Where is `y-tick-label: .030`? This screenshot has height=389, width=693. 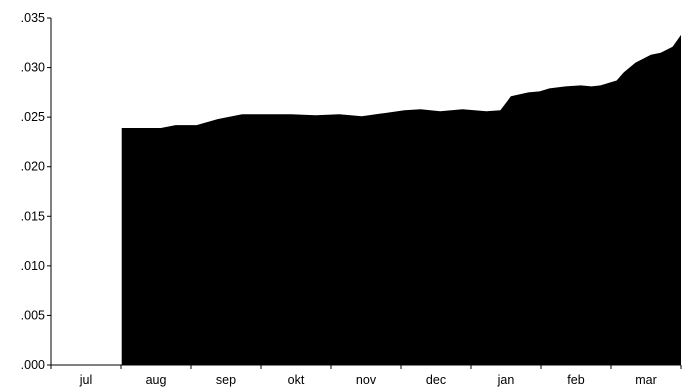
y-tick-label: .030 is located at coordinates (33, 68).